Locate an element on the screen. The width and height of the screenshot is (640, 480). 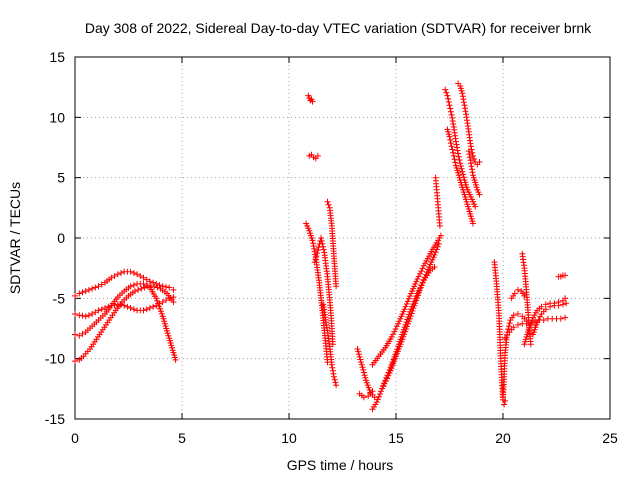
series-track-ab is located at coordinates (562, 276).